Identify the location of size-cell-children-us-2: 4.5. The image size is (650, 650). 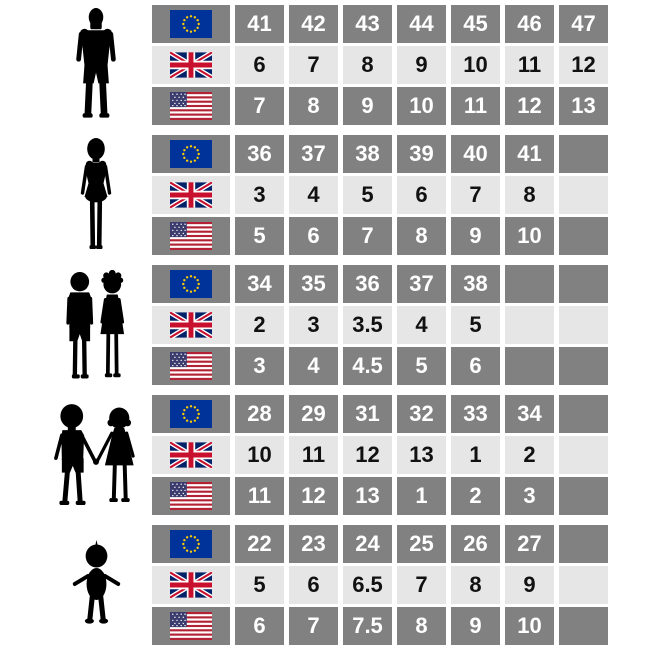
(367, 366).